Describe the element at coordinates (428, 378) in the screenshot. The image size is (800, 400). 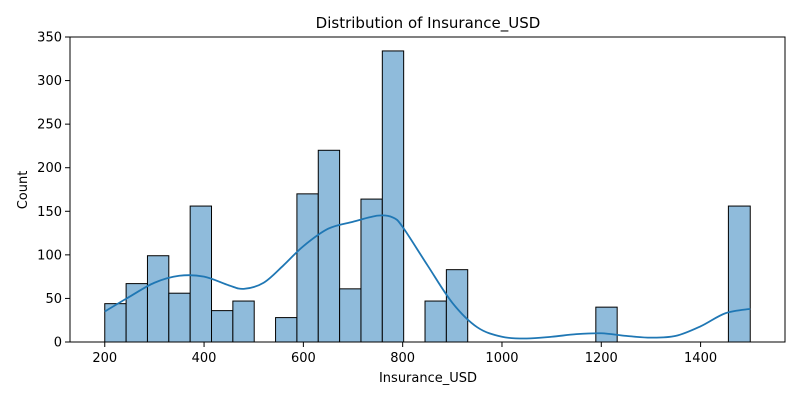
I see `x-axis-title: Insurance_USD` at that location.